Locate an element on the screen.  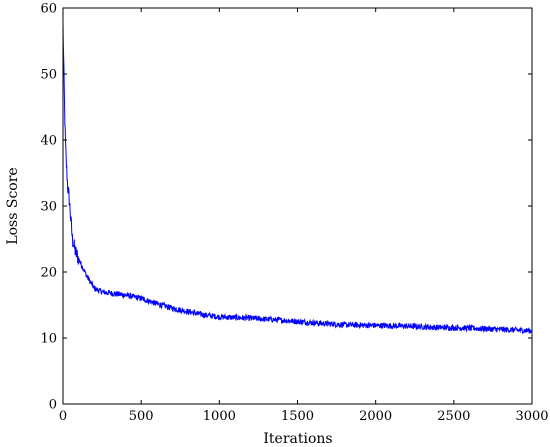
y-tick-label: 20 is located at coordinates (48, 273).